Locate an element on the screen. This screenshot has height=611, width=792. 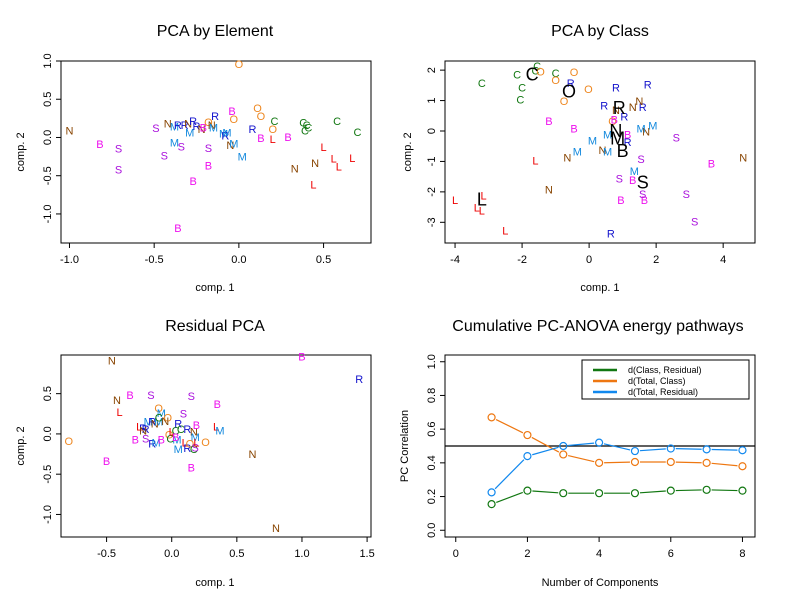
chart-title: Cumulative PC-ANOVA energy pathways is located at coordinates (597, 326).